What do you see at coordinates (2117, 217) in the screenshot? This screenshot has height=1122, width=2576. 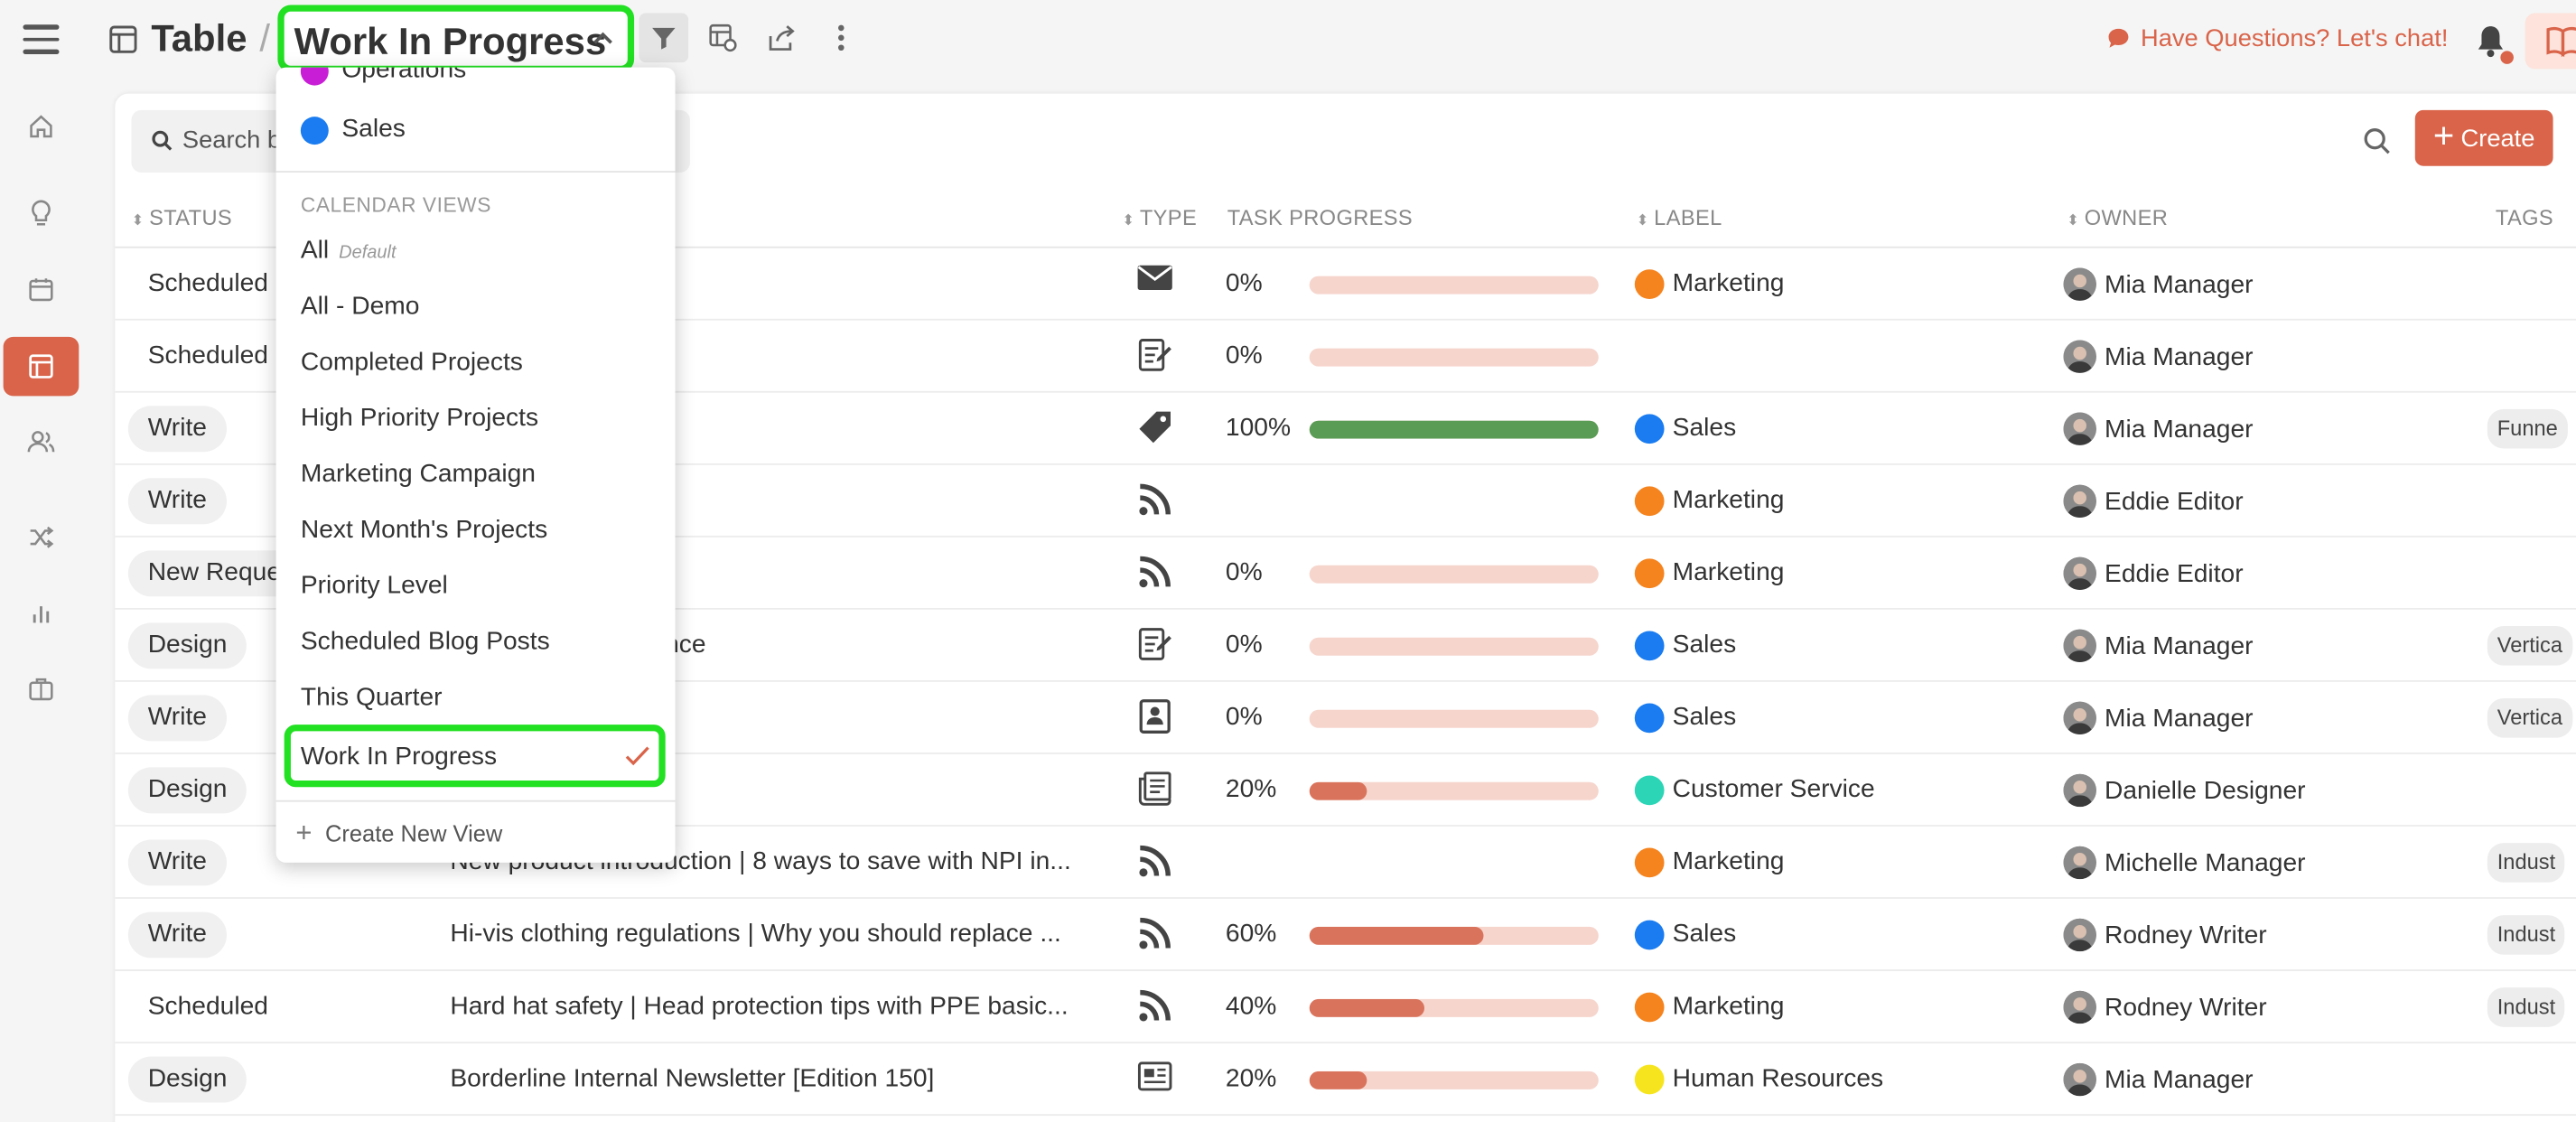 I see `column-header-owner: ⬍ OWNER` at bounding box center [2117, 217].